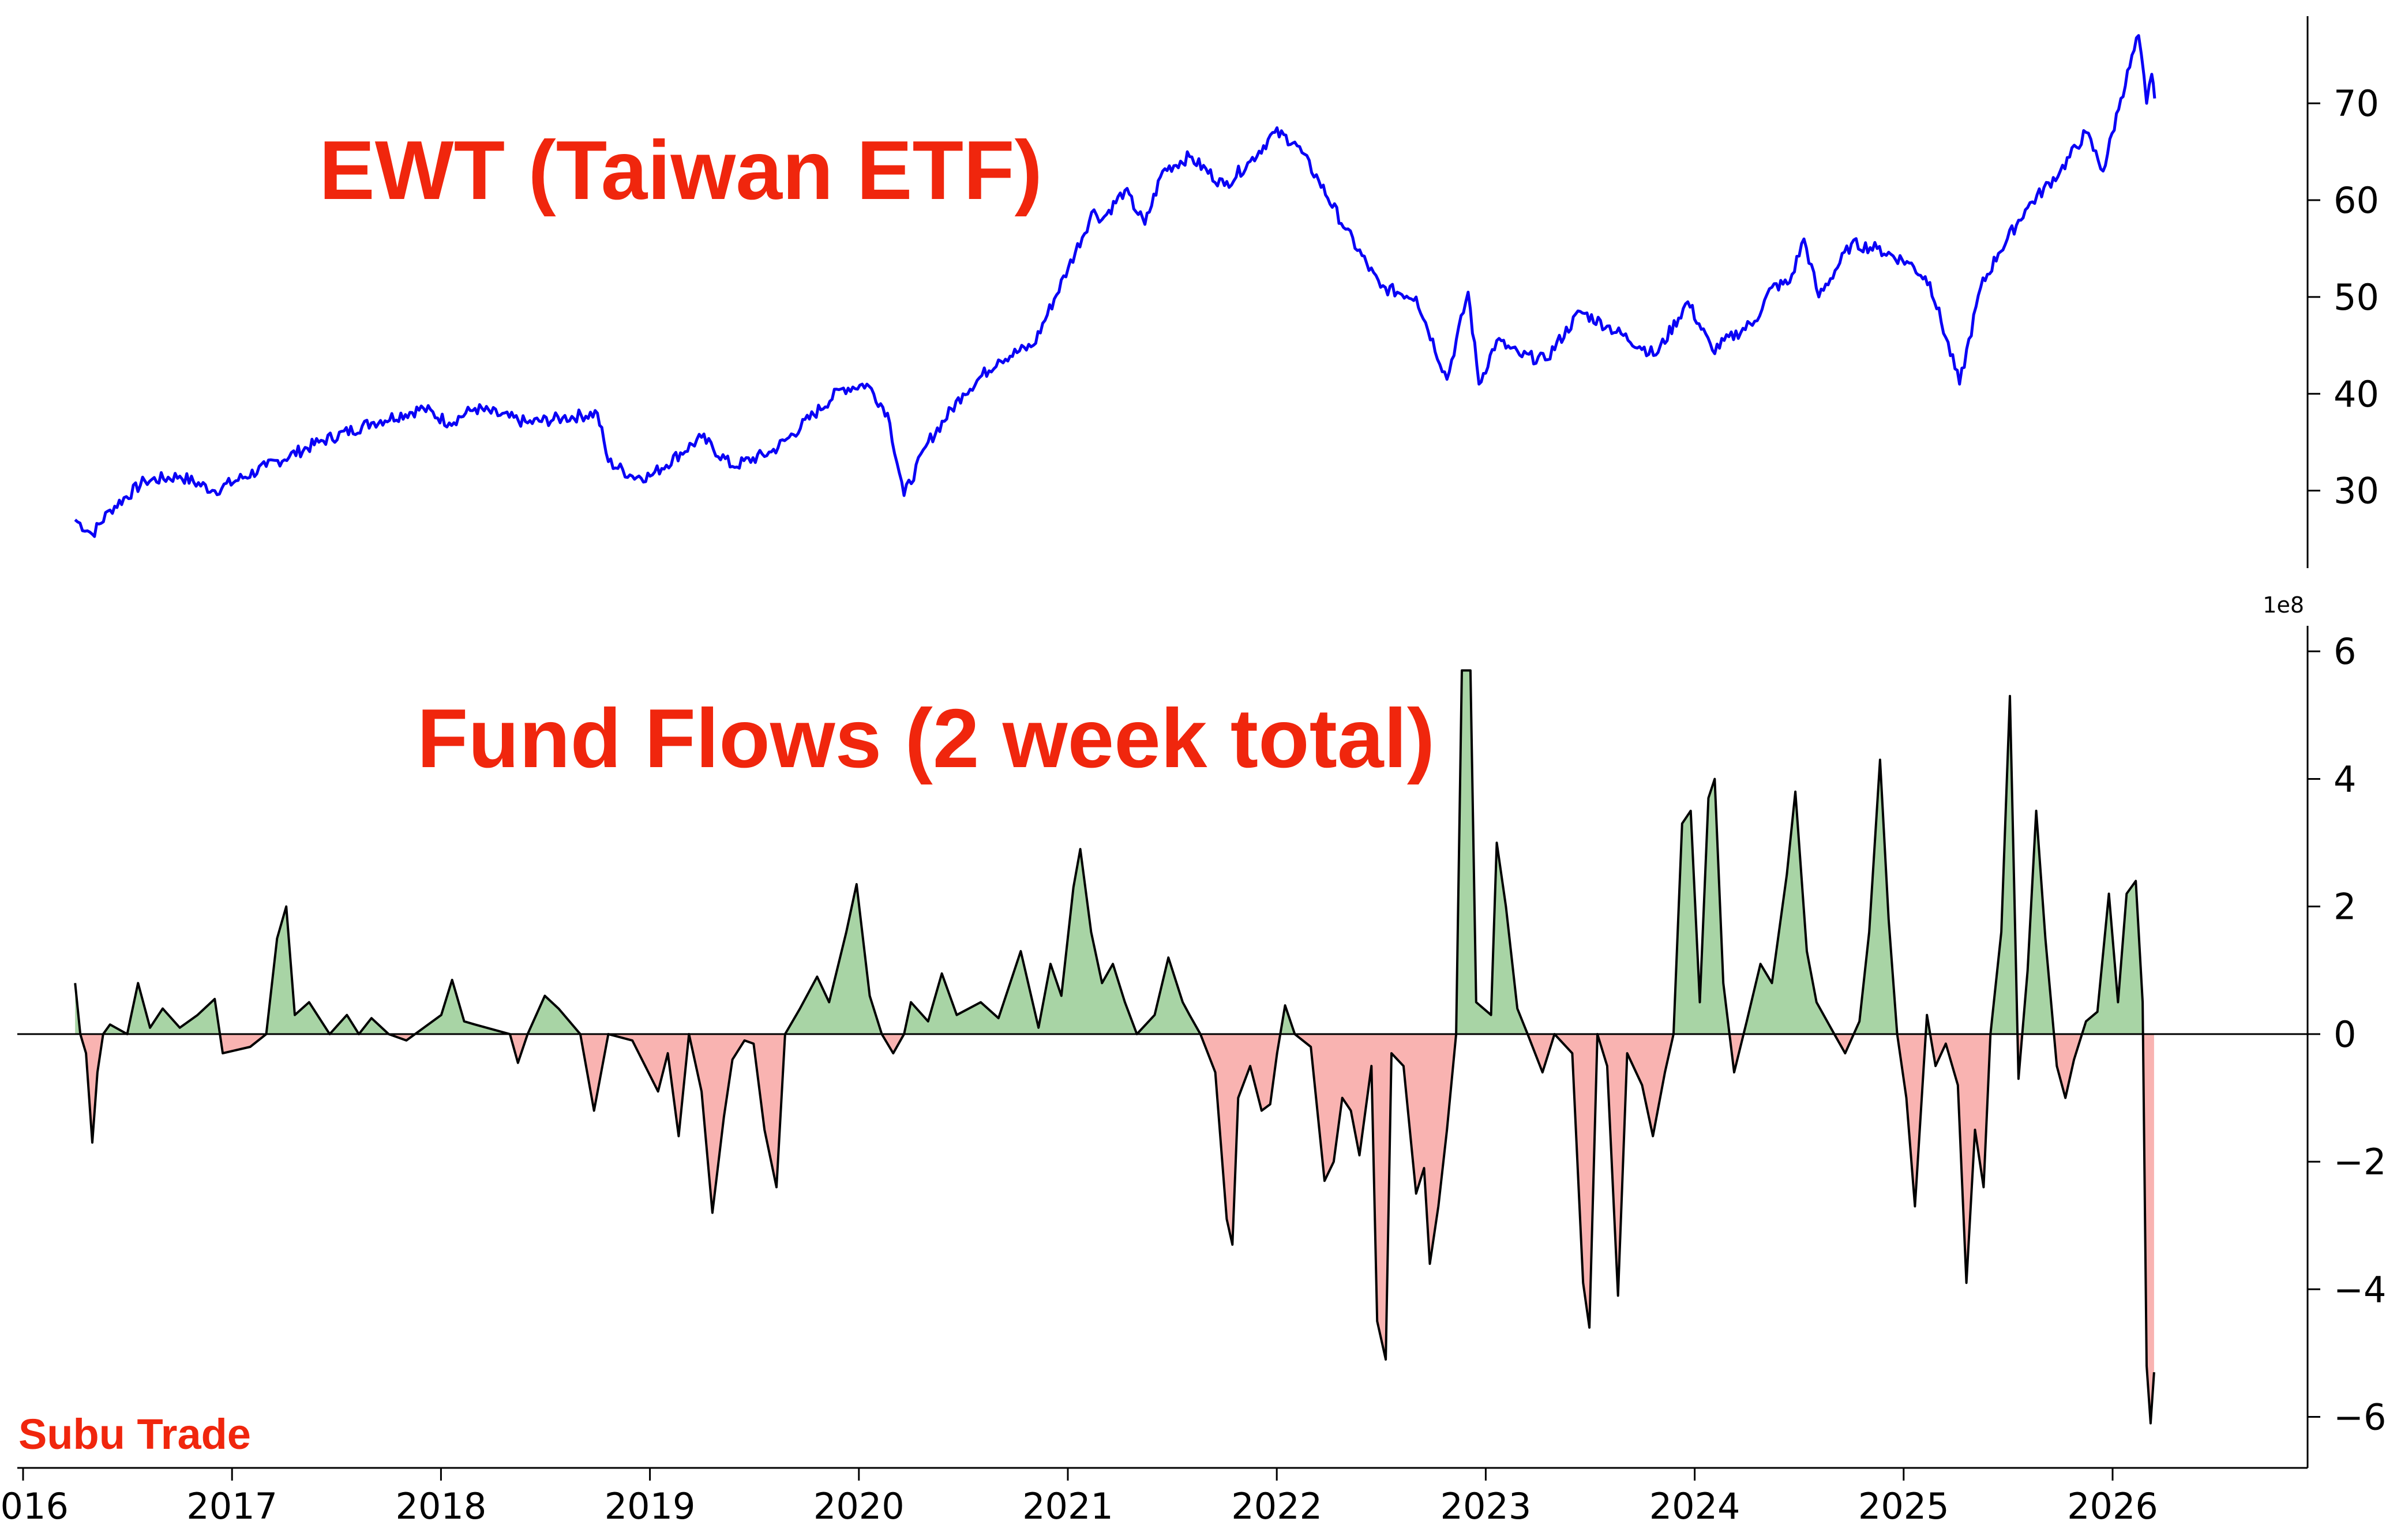 Image resolution: width=2397 pixels, height=1540 pixels. I want to click on x-tick-label: 2016, so click(34, 1506).